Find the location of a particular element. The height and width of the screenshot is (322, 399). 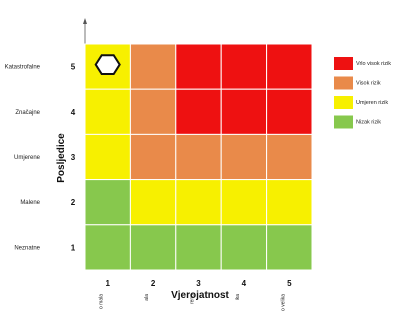

column-number-label: 4 is located at coordinates (244, 283).